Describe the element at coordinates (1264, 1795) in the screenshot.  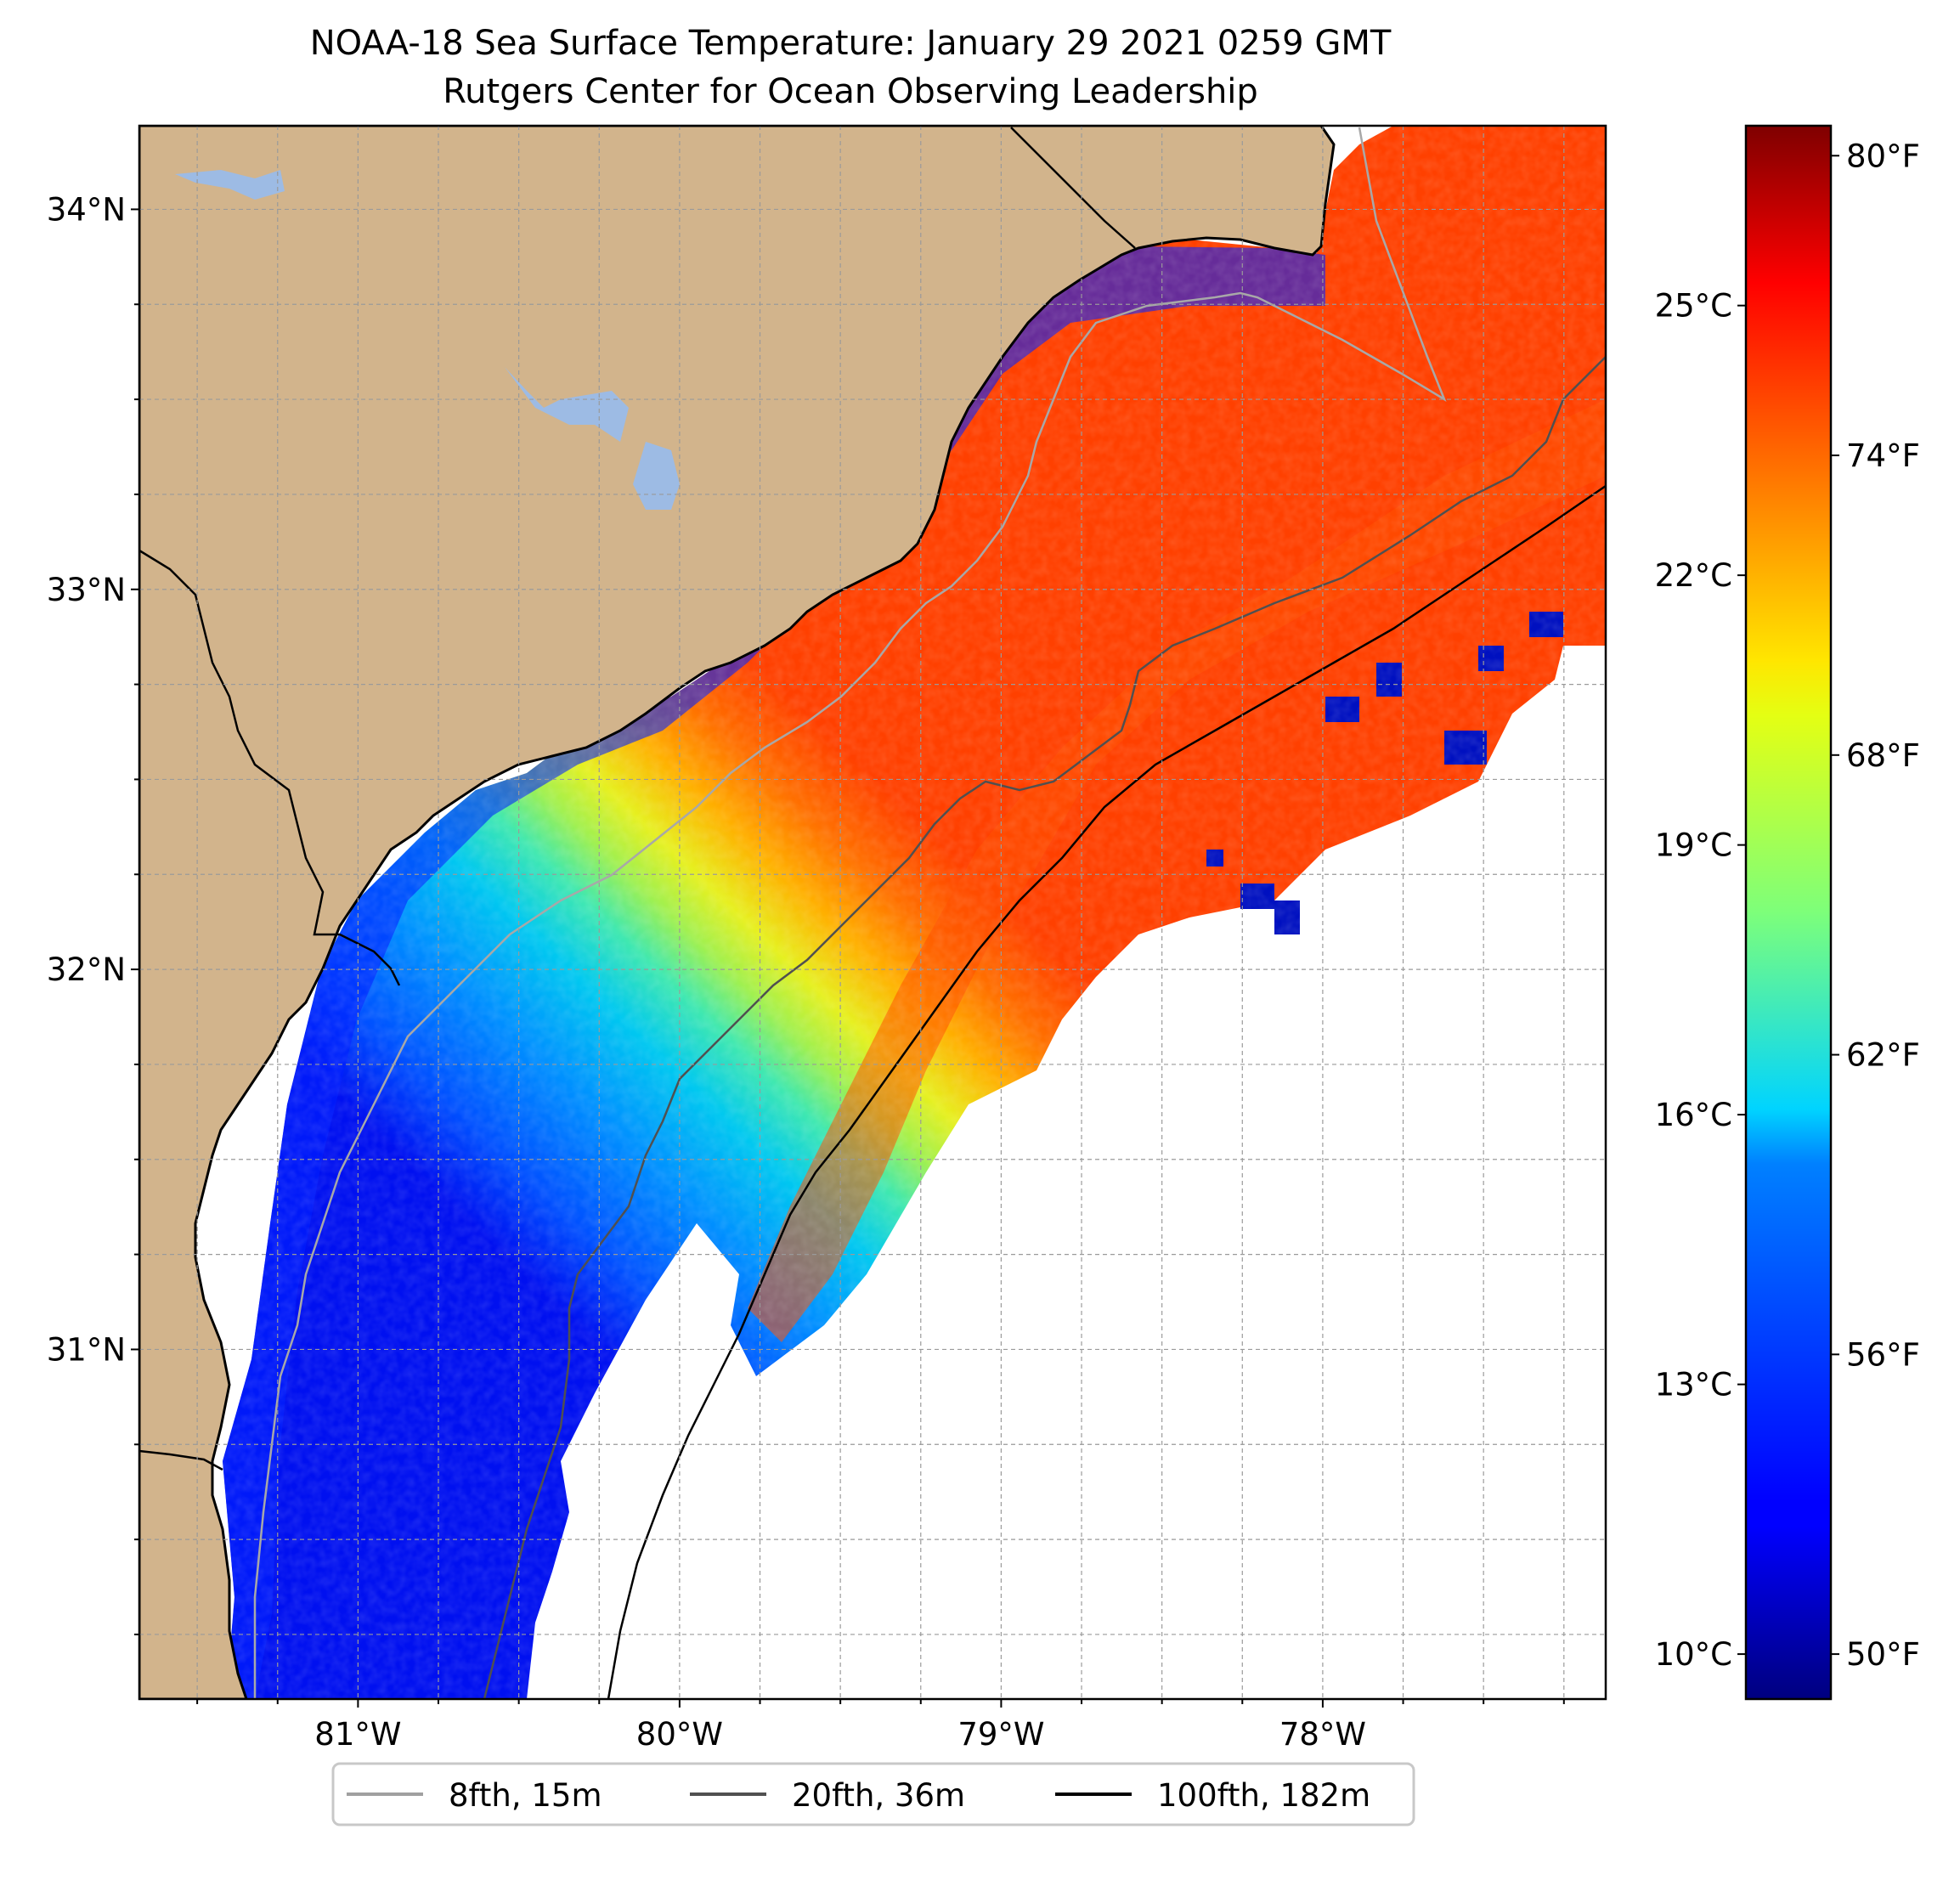
I see `legend-label-182m: 100fth, 182m` at that location.